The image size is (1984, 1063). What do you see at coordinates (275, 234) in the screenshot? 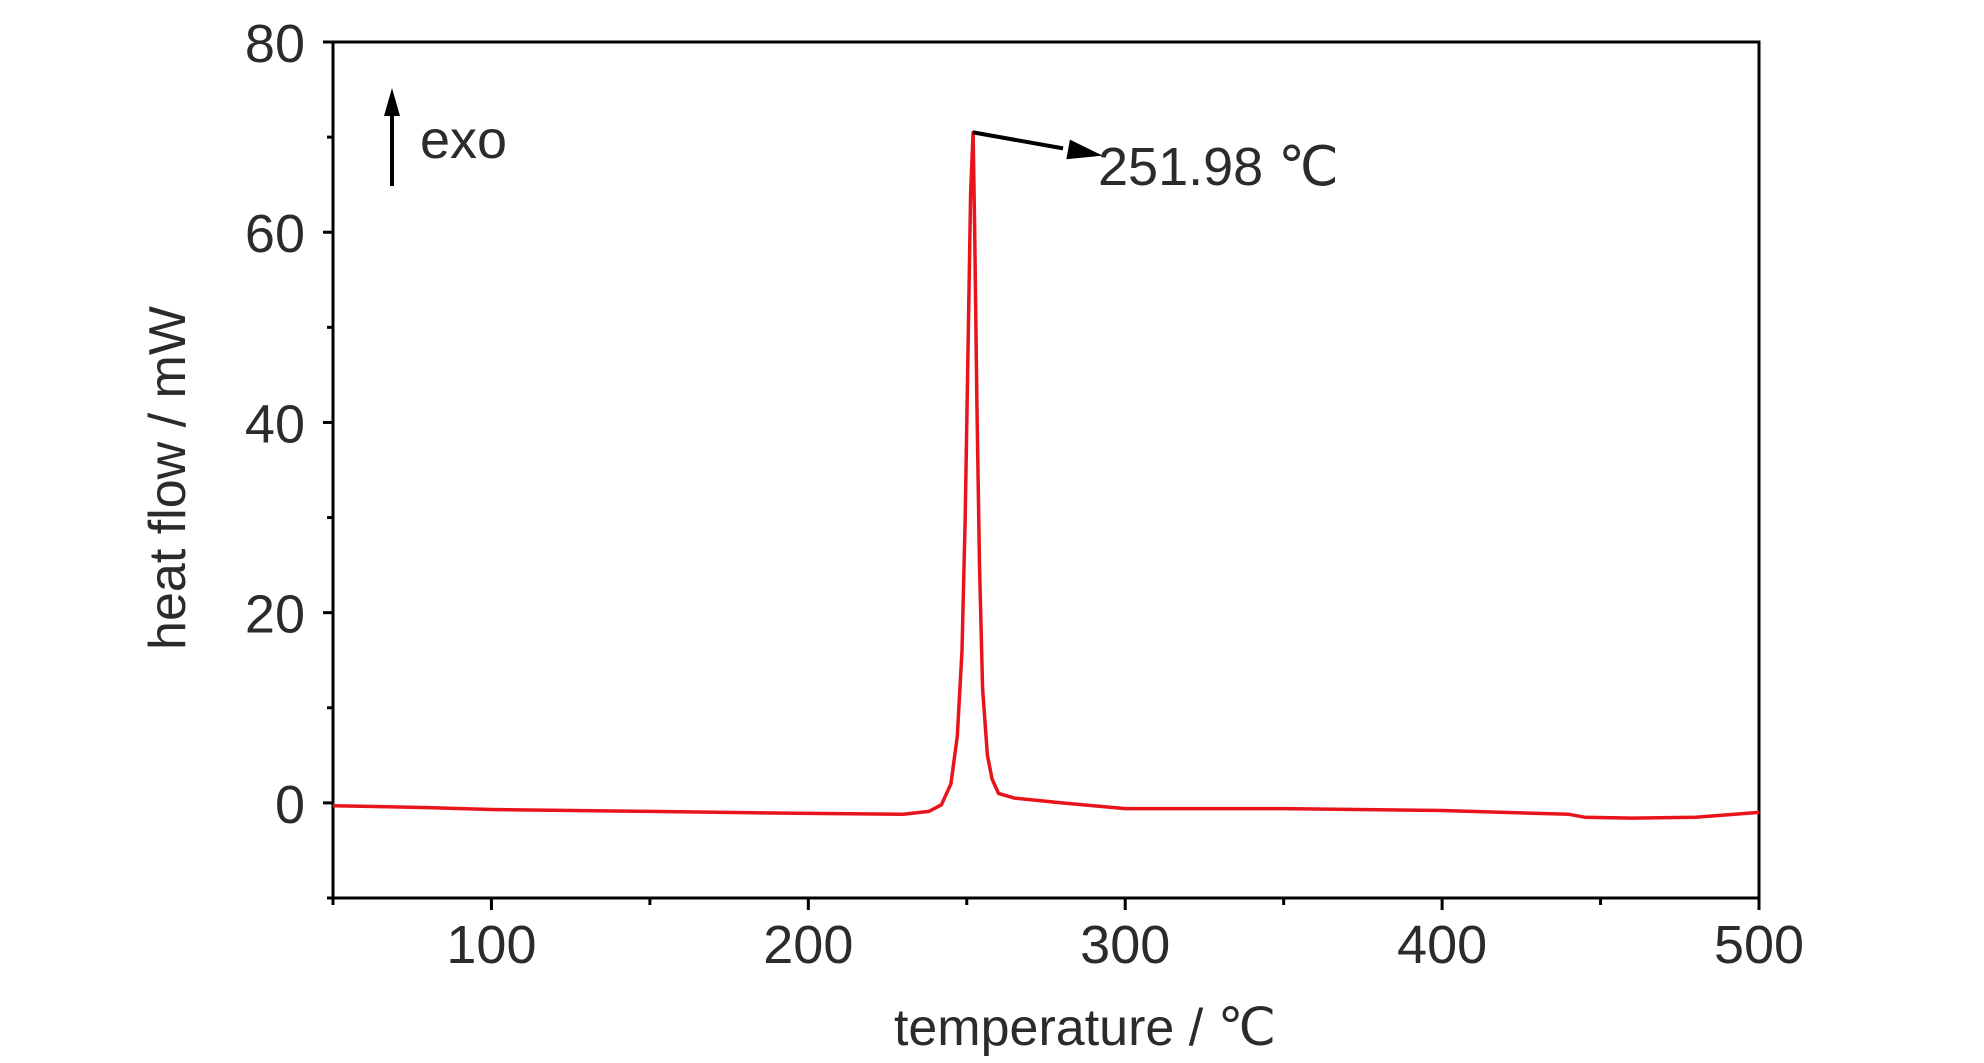
I see `y-tick-label: 60` at bounding box center [275, 234].